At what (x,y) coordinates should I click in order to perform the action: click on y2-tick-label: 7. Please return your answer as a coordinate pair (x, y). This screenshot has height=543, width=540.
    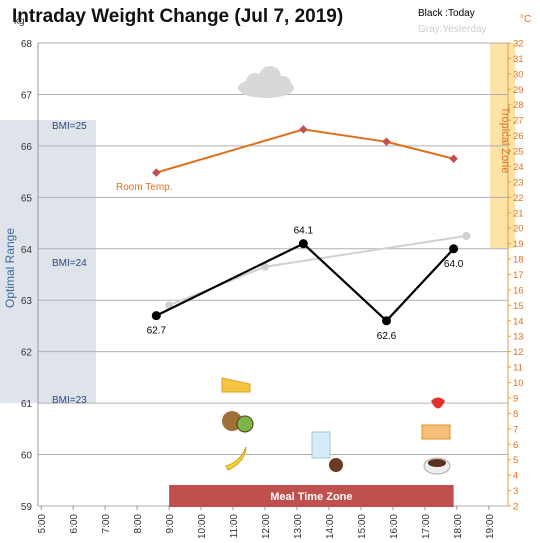
    Looking at the image, I should click on (515, 429).